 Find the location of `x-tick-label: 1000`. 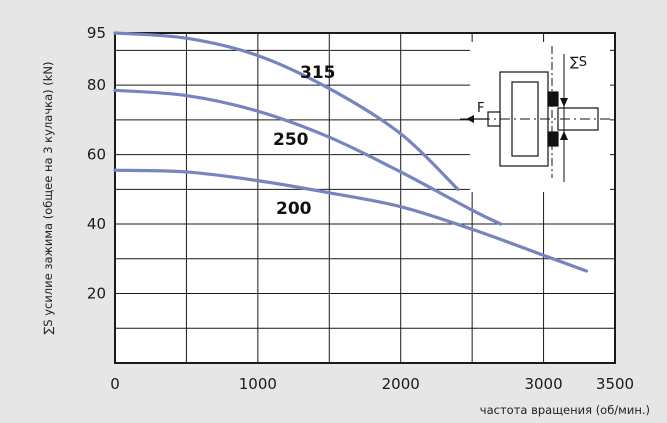

x-tick-label: 1000 is located at coordinates (258, 384).